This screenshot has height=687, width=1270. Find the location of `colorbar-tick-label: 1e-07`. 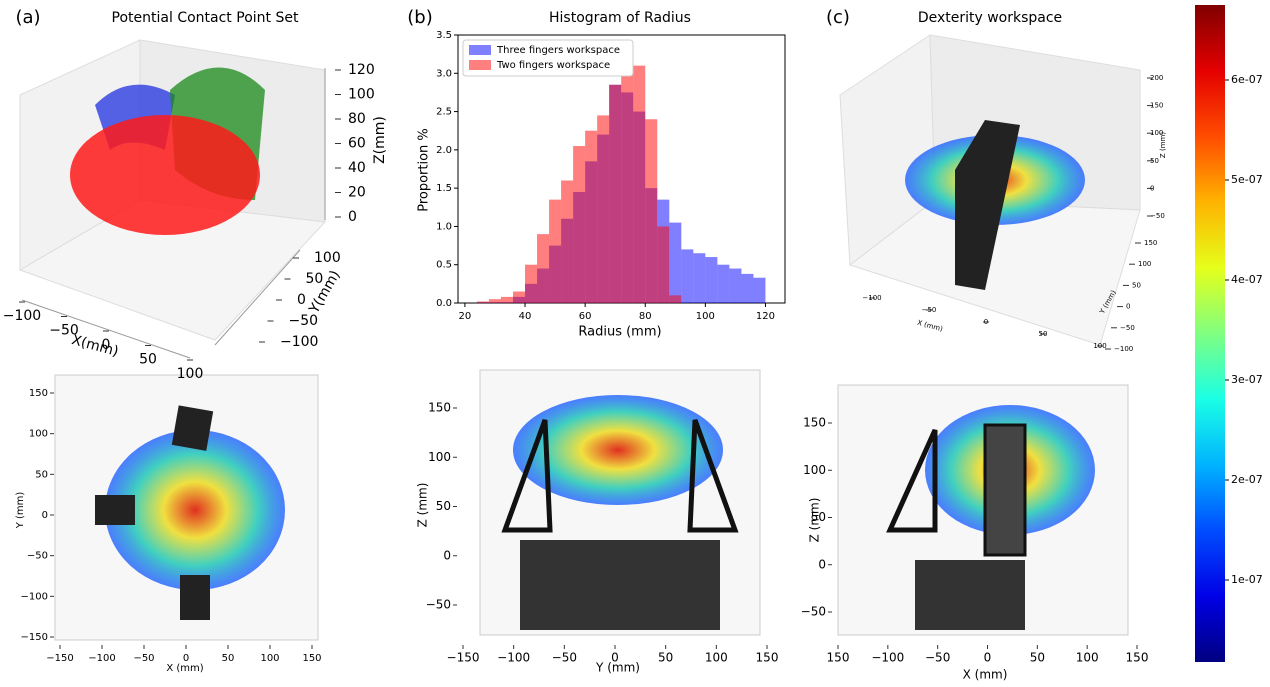

colorbar-tick-label: 1e-07 is located at coordinates (1247, 579).